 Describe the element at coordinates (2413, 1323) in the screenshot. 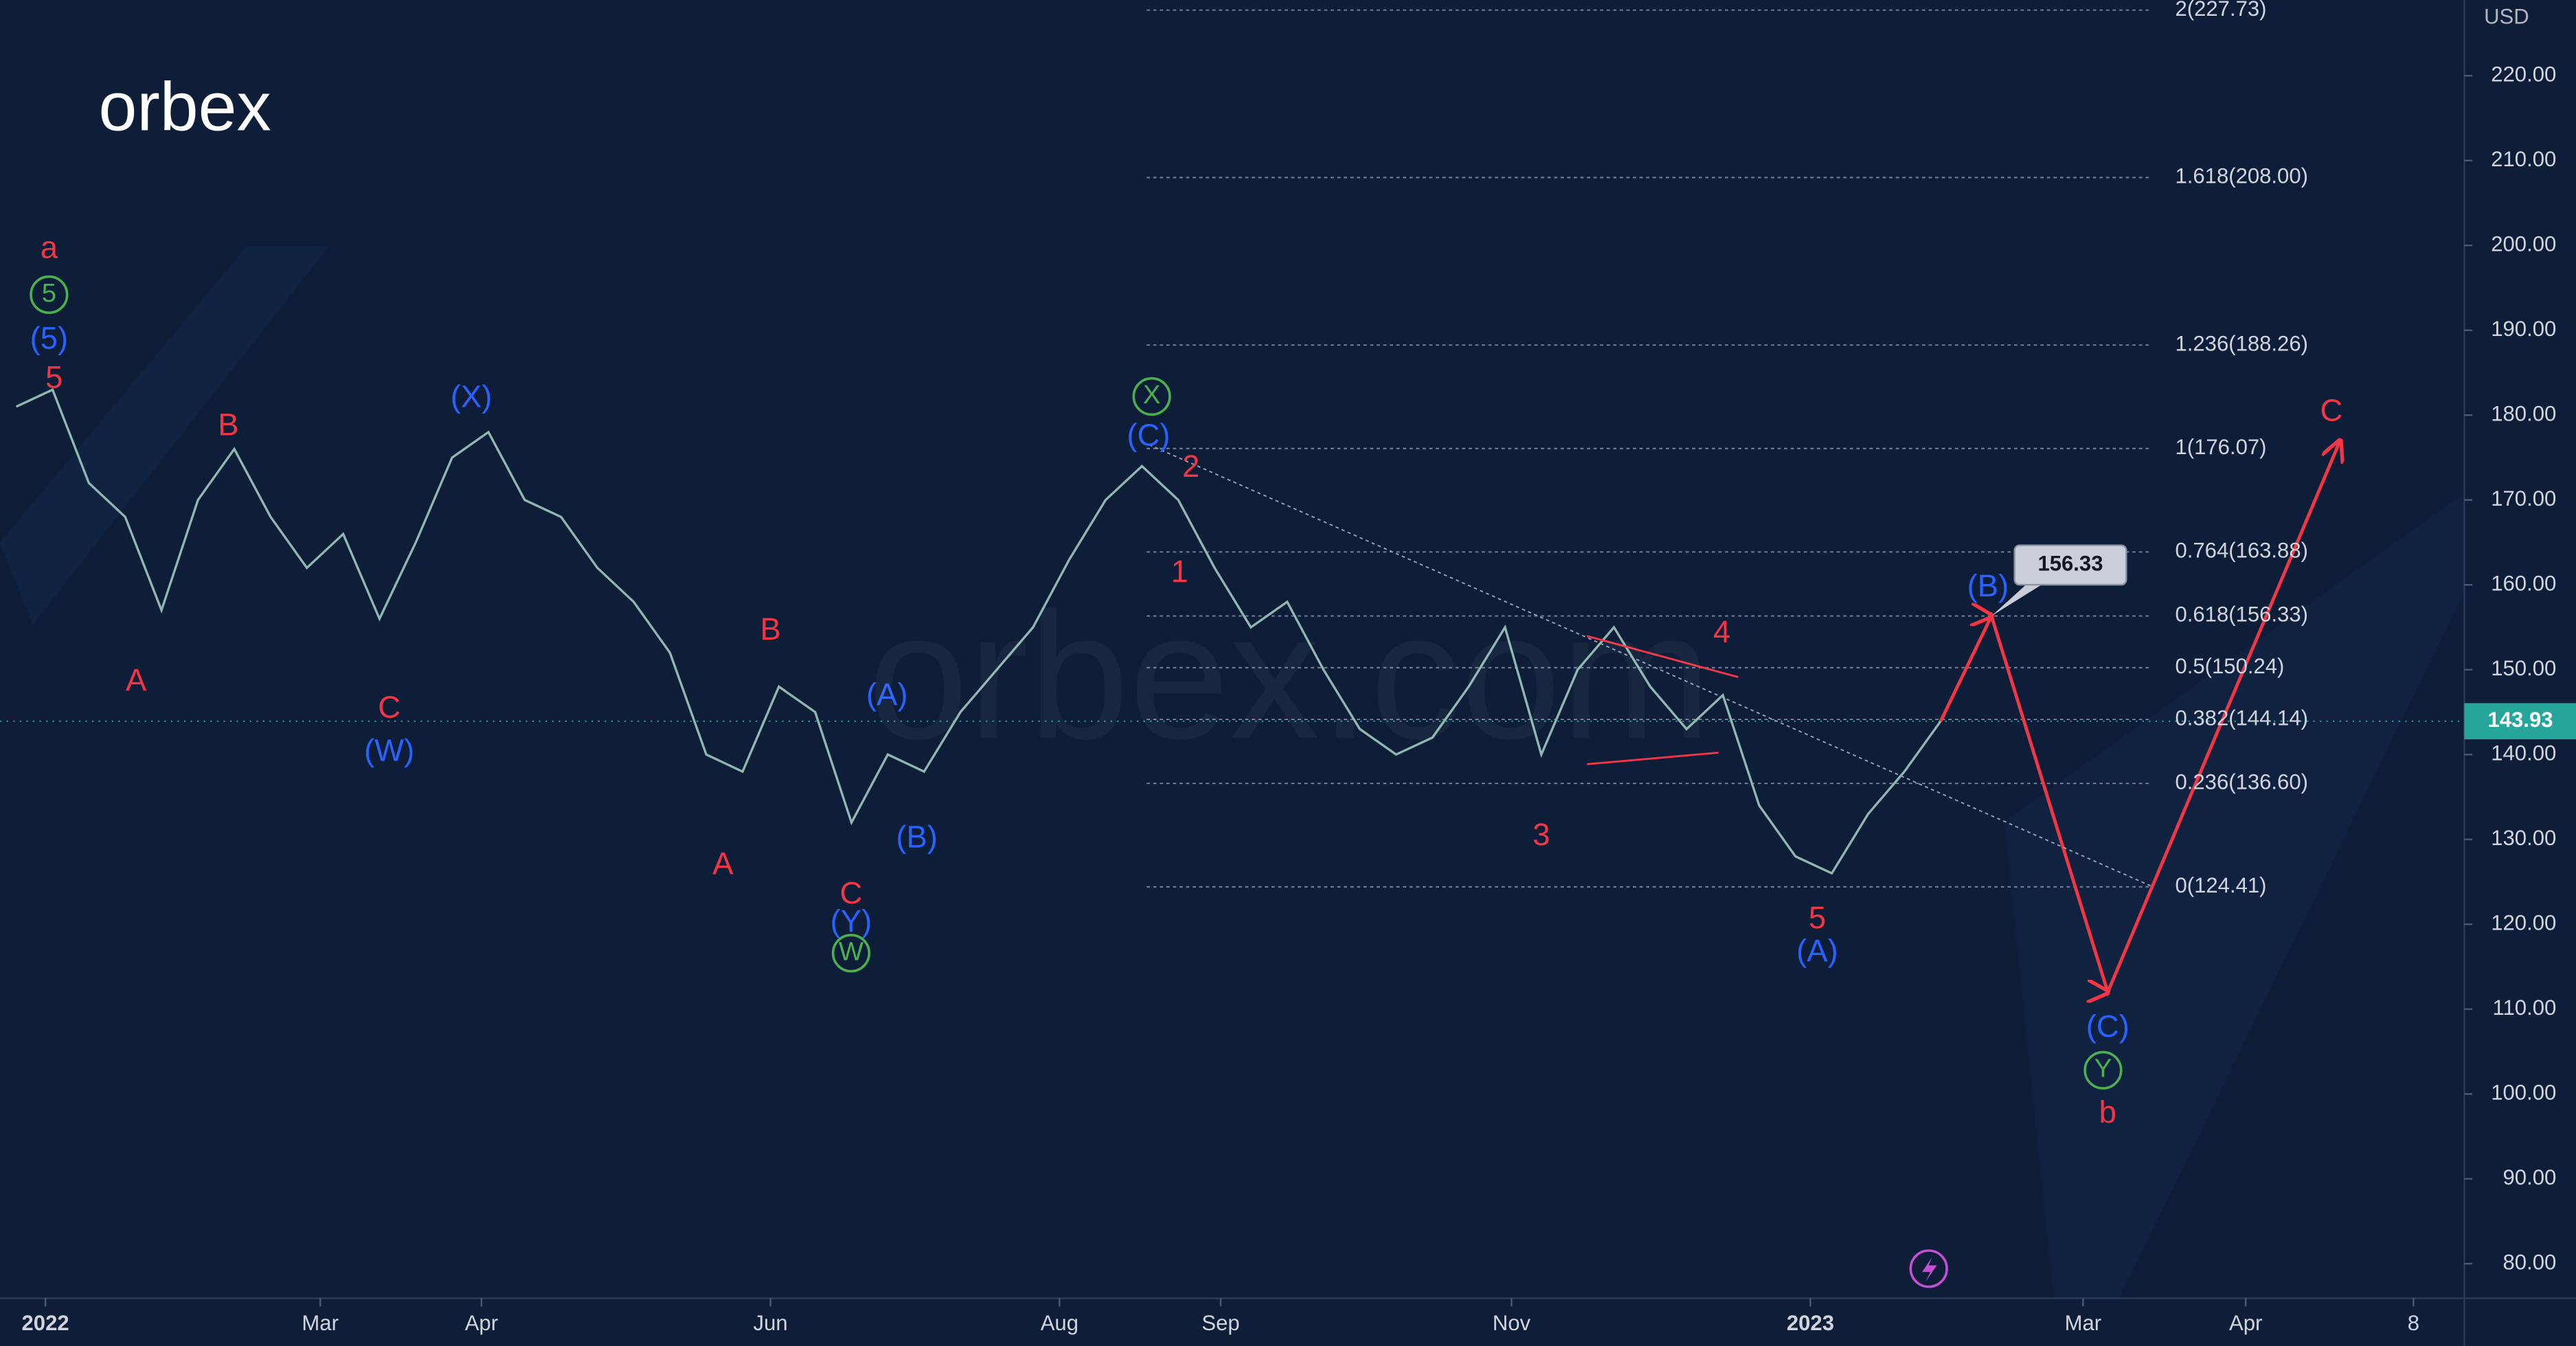

I see `x-tick-label: 8` at that location.